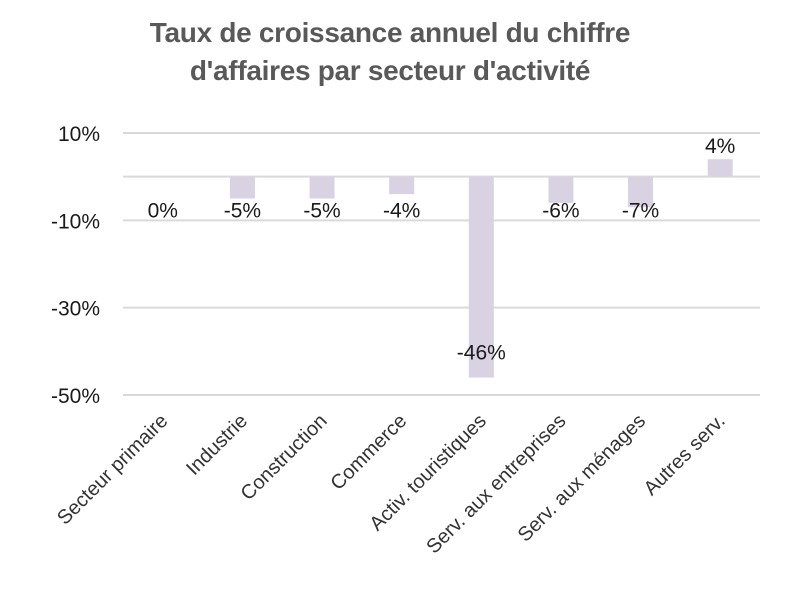 Image resolution: width=800 pixels, height=608 pixels. Describe the element at coordinates (560, 211) in the screenshot. I see `data-label: -6%` at that location.